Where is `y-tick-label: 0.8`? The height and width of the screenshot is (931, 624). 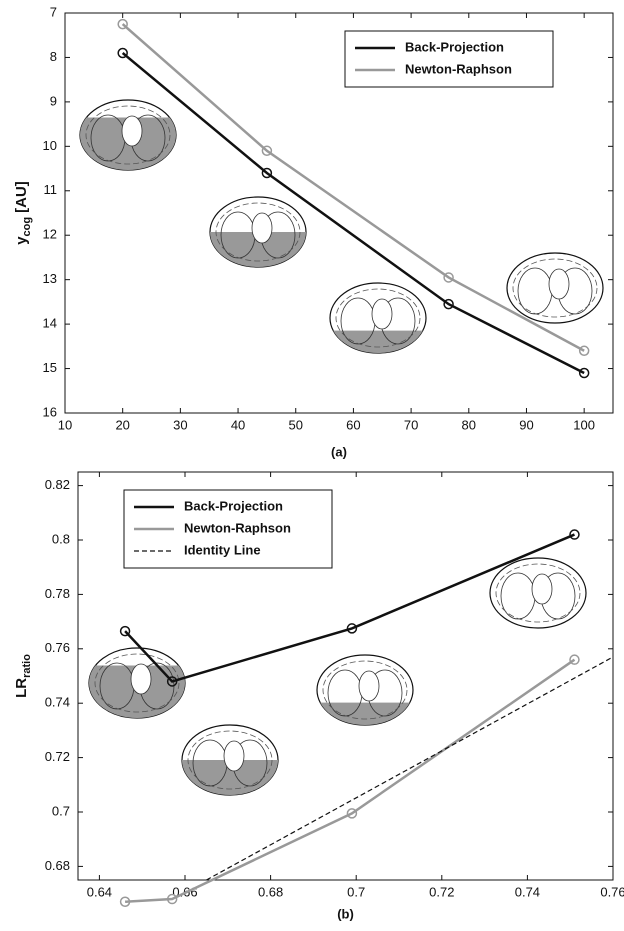
y-tick-label: 0.8 is located at coordinates (61, 538).